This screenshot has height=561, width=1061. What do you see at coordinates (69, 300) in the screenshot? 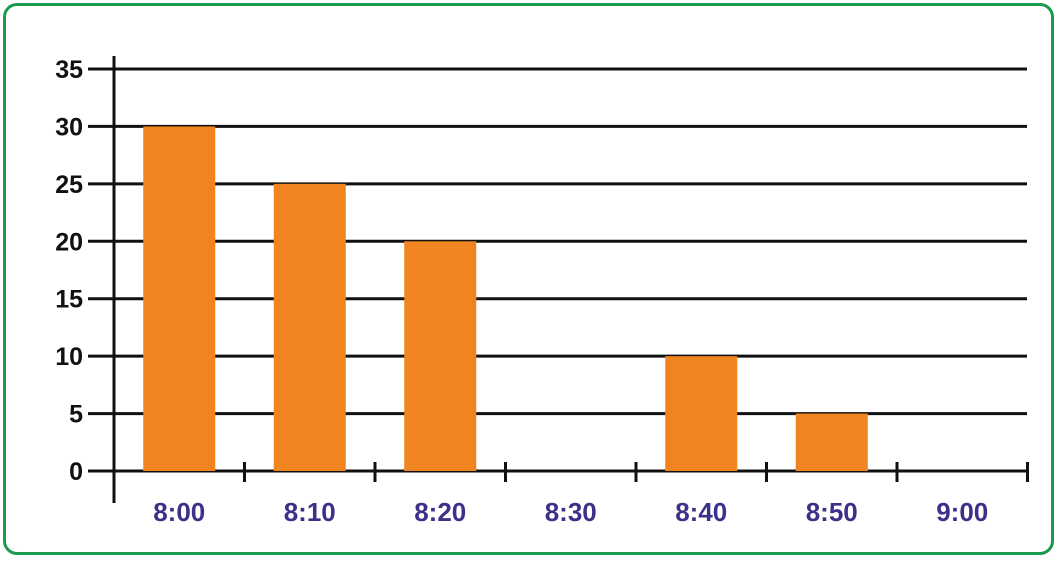
I see `y-tick-label: 15` at bounding box center [69, 300].